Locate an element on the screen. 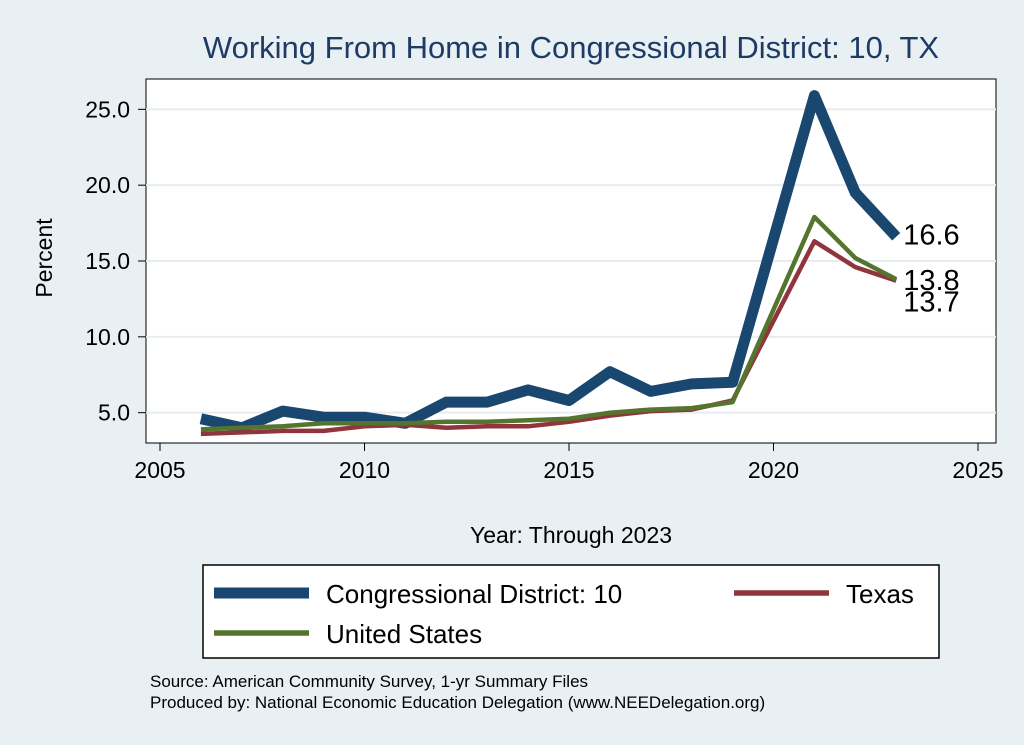  x-tick-label: 2005 is located at coordinates (159, 470).